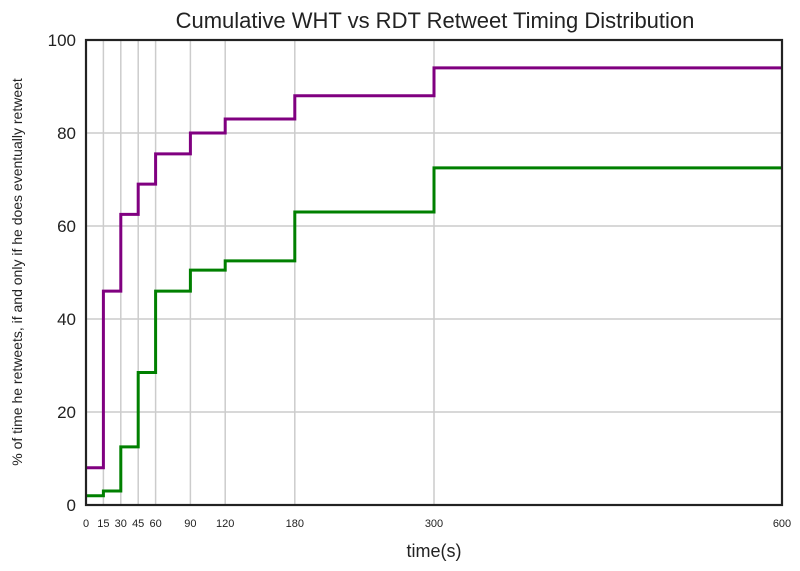  I want to click on y-tick-label: 20, so click(66, 412).